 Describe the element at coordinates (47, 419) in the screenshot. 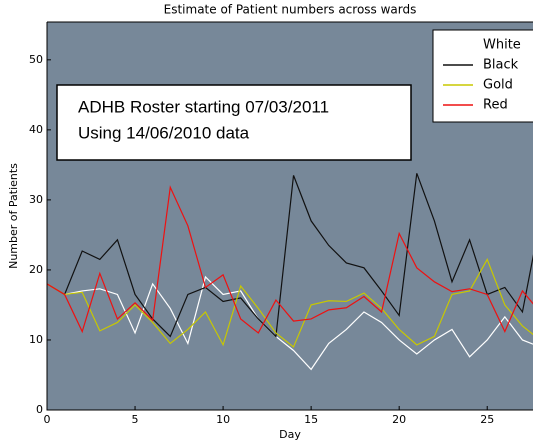

I see `x-tick-label: 0` at that location.